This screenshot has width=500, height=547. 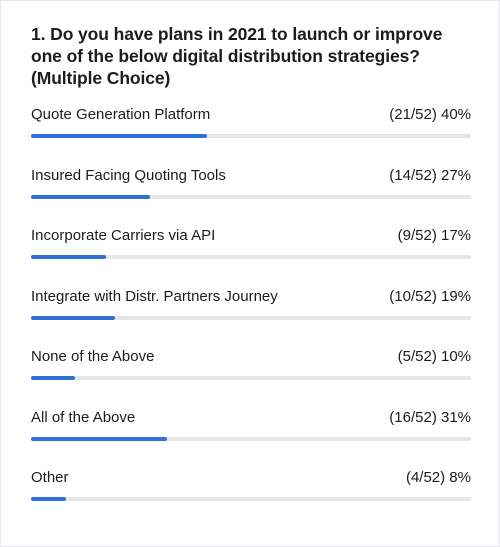 What do you see at coordinates (123, 235) in the screenshot?
I see `poll-option-label: Incorporate Carriers via API` at bounding box center [123, 235].